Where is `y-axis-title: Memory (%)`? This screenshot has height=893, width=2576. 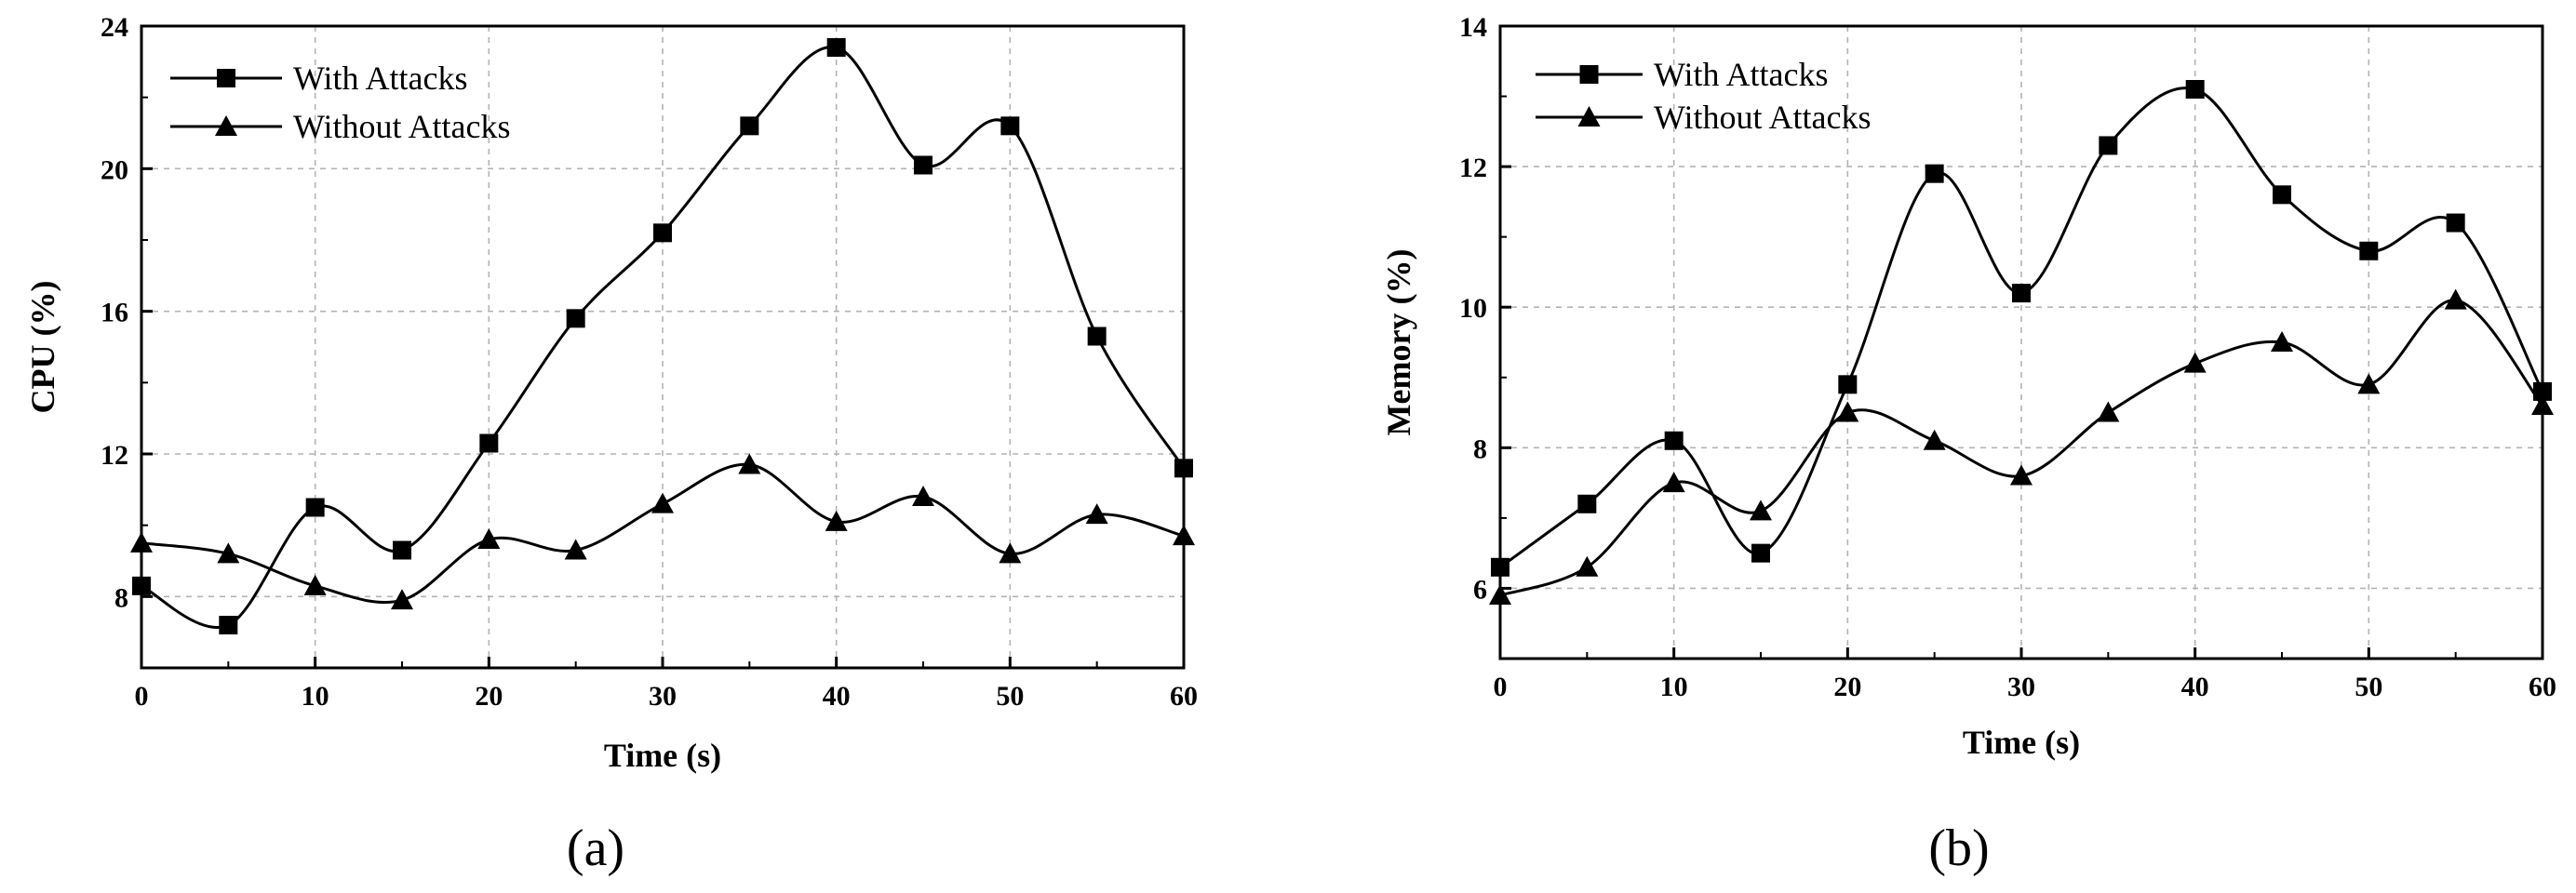 y-axis-title: Memory (%) is located at coordinates (1398, 342).